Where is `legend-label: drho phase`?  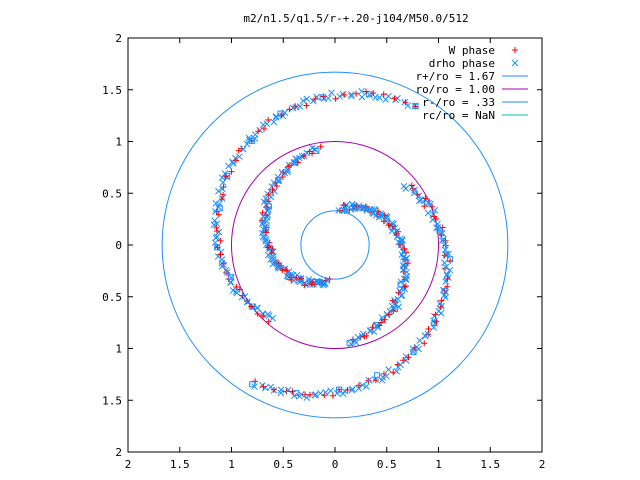 legend-label: drho phase is located at coordinates (462, 63).